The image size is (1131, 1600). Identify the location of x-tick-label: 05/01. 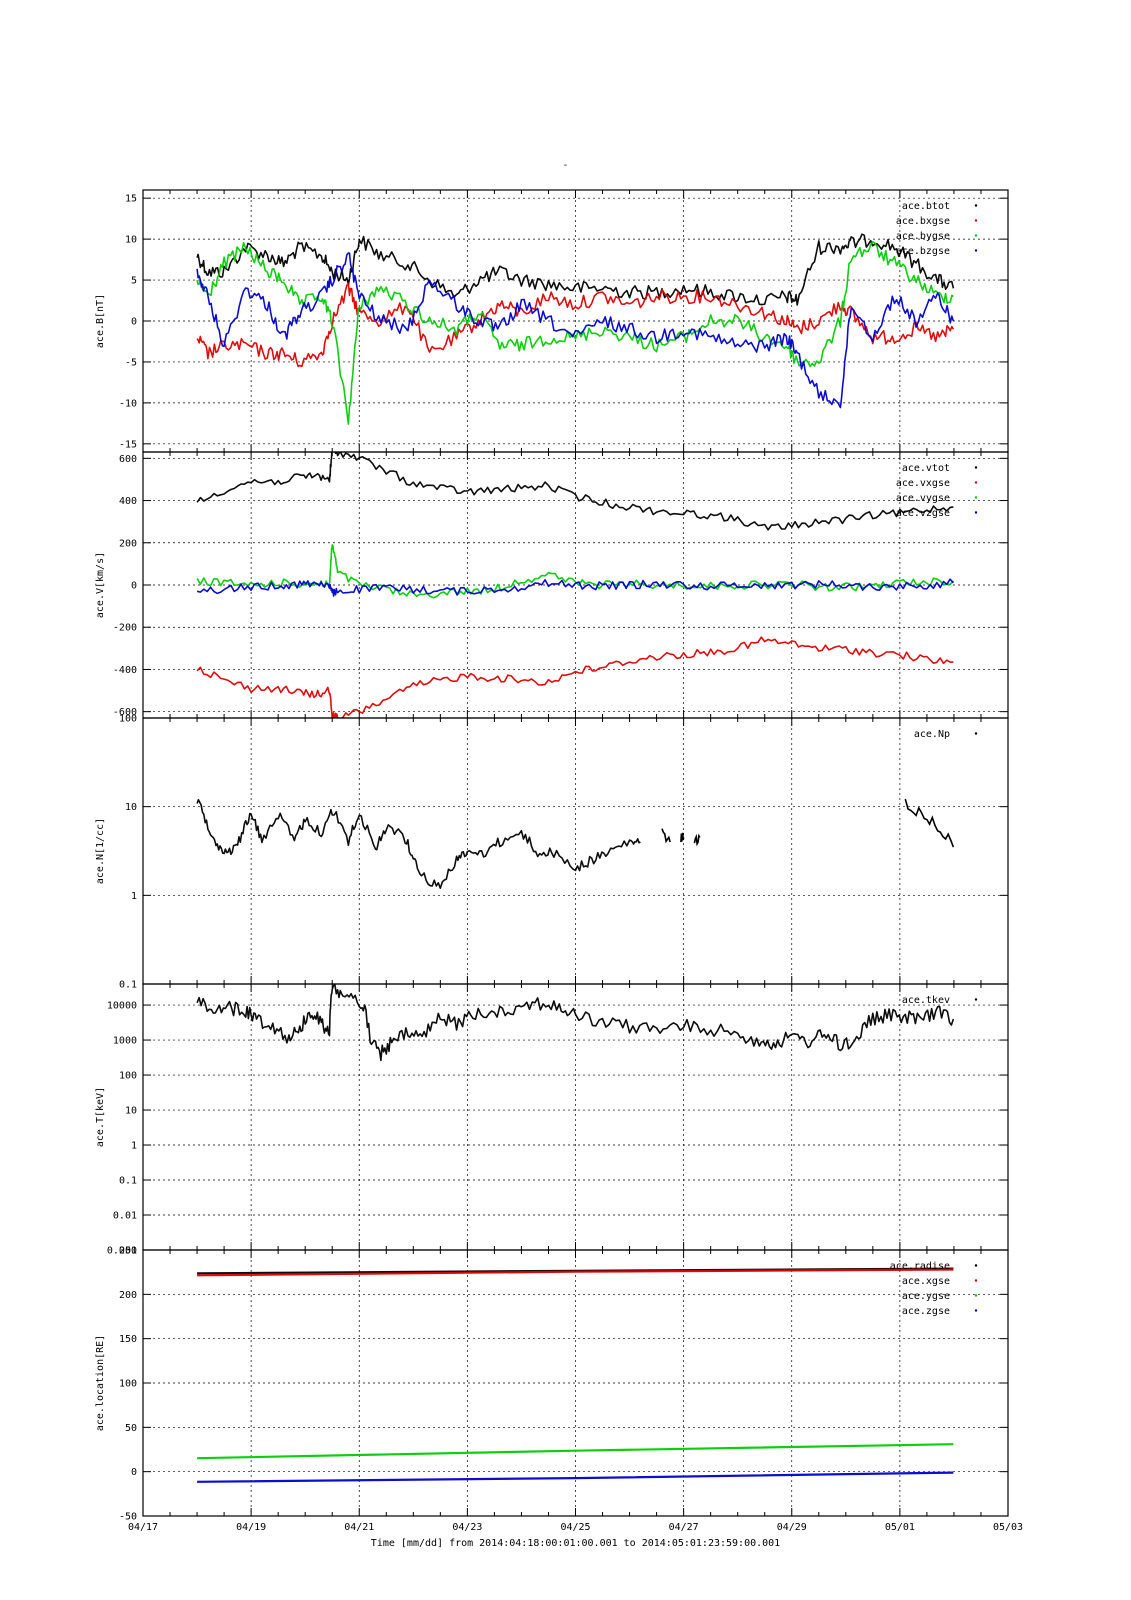
(900, 1527).